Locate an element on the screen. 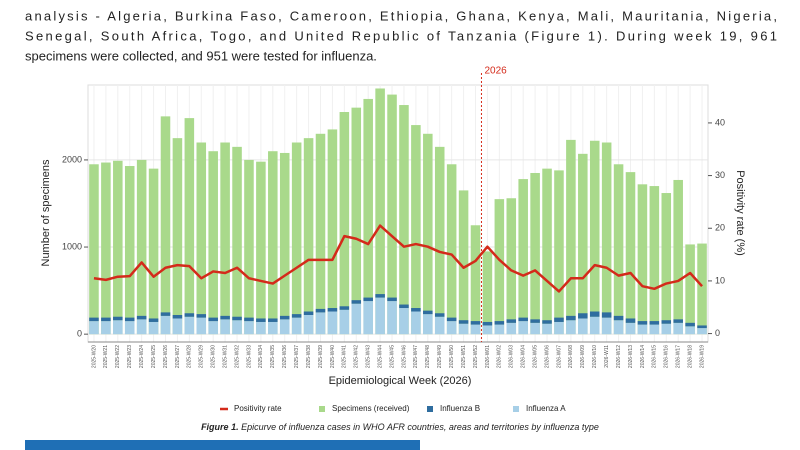 The image size is (800, 450). x-tick-label: 2026-W15 is located at coordinates (655, 356).